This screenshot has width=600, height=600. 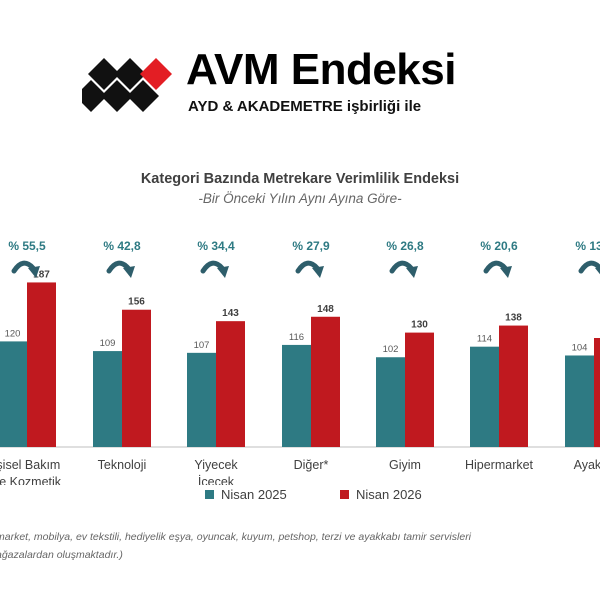 What do you see at coordinates (216, 246) in the screenshot?
I see `change-label: % 34,4` at bounding box center [216, 246].